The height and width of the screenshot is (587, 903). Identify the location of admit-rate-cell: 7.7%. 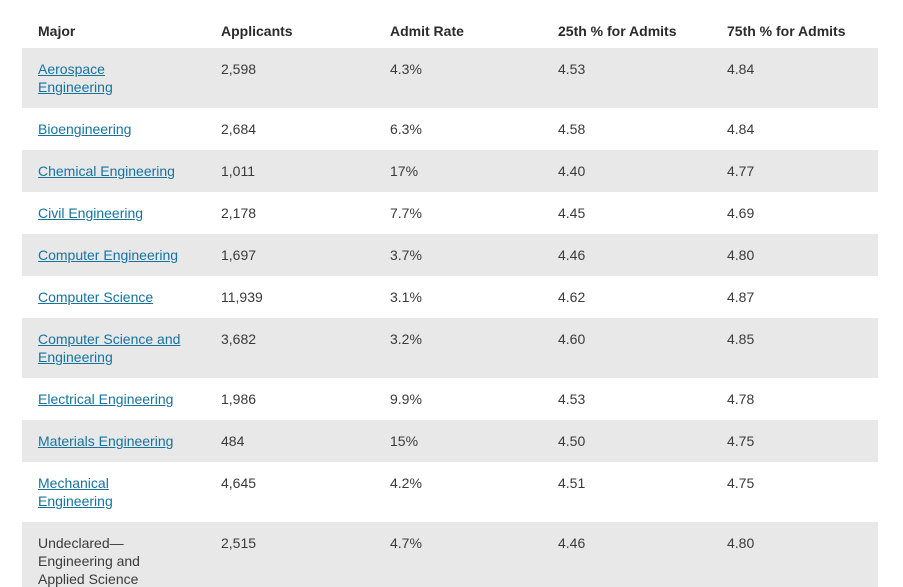
(406, 213).